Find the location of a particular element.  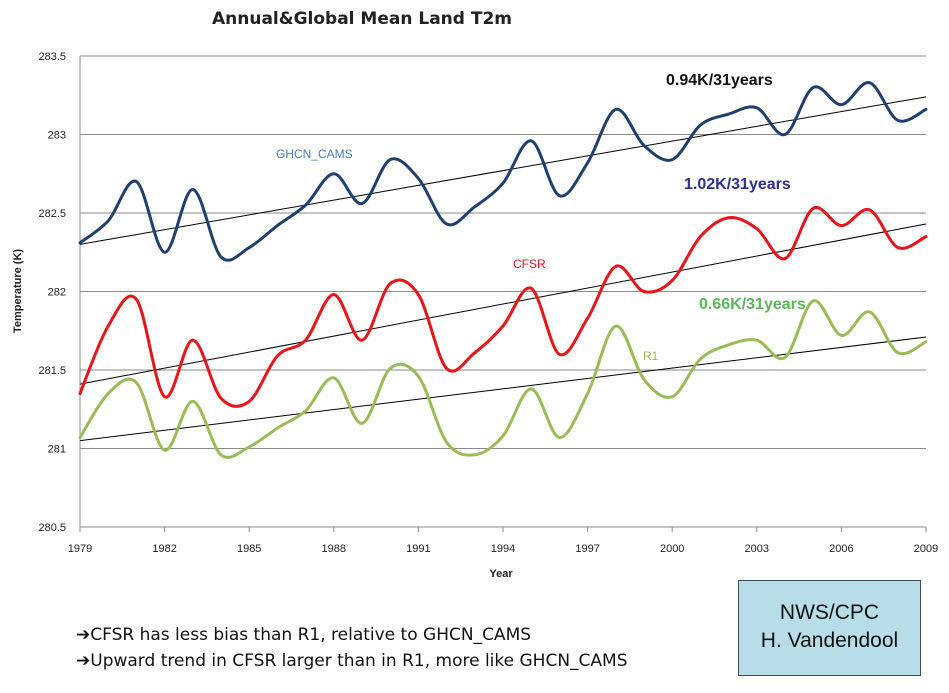

credit-line-2: H. Vandendool is located at coordinates (829, 640).